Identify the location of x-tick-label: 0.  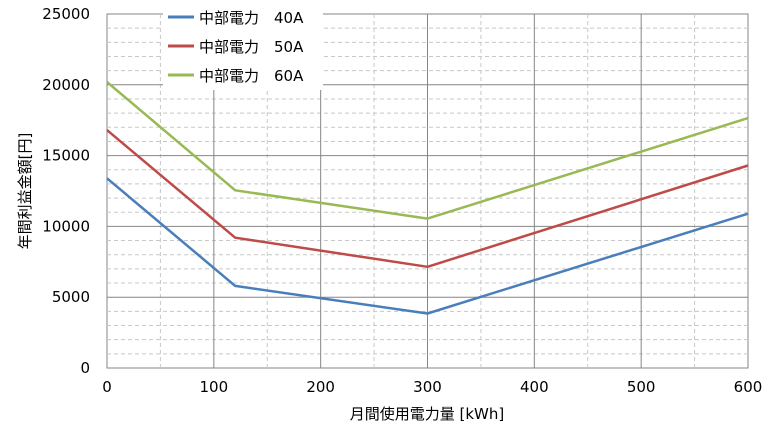
(107, 387).